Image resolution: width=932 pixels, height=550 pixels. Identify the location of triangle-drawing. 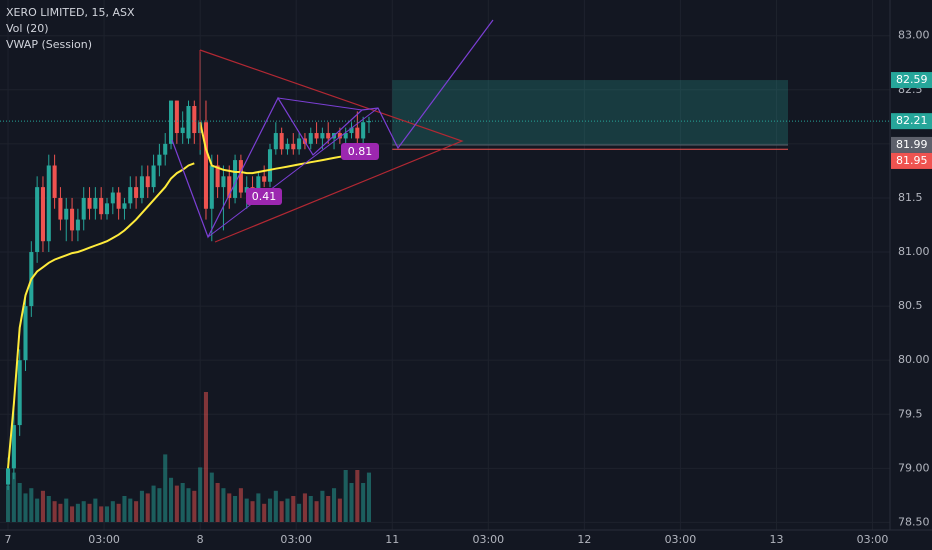
(331, 146).